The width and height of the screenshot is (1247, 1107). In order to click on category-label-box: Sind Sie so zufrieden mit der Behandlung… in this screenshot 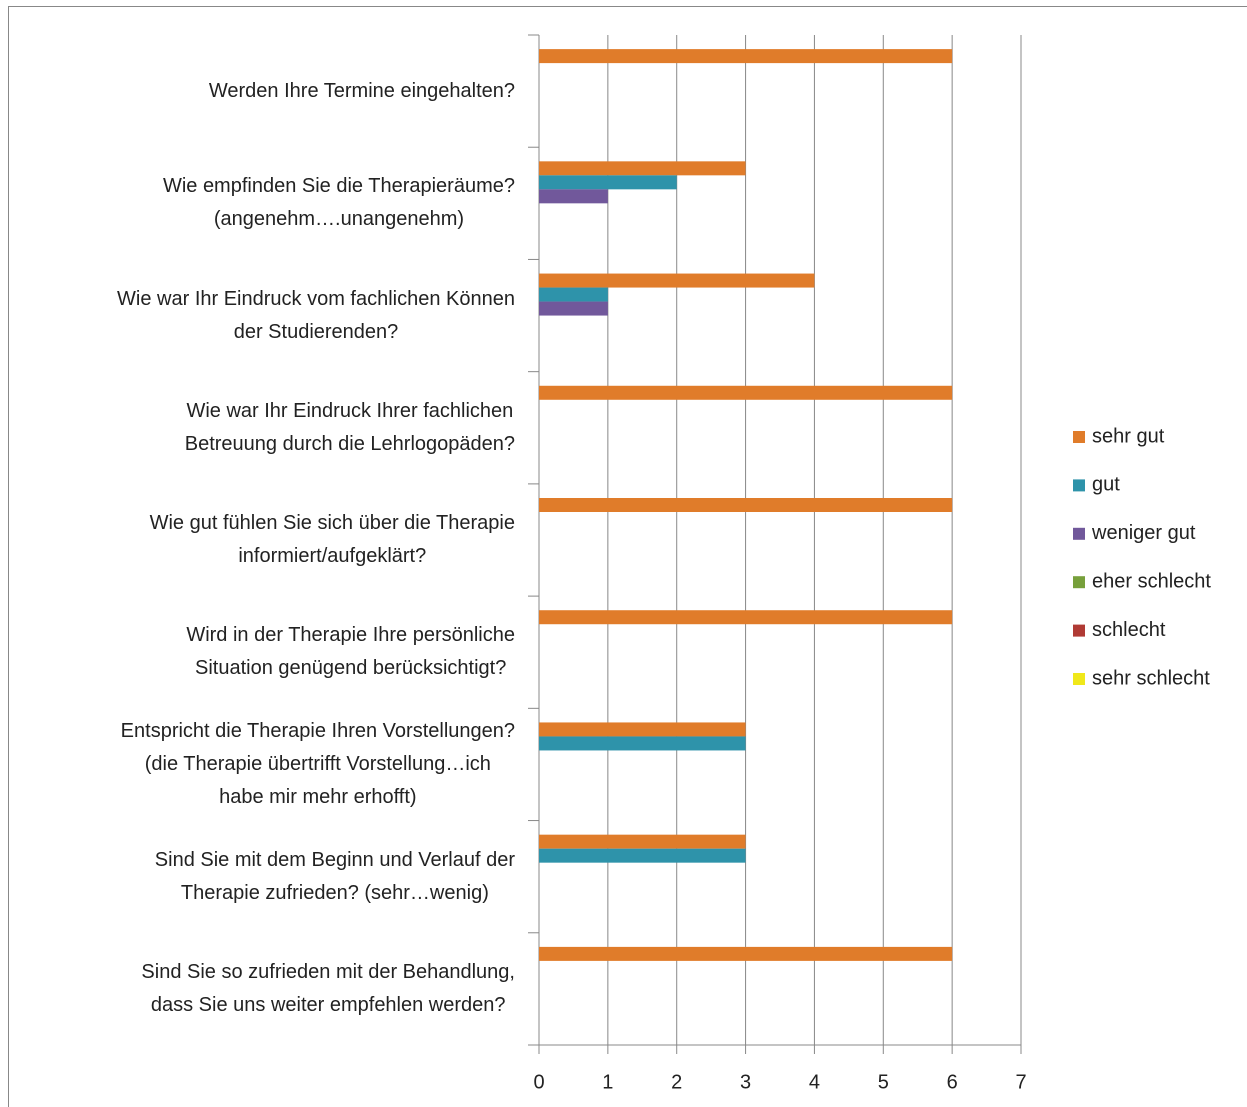, I will do `click(328, 989)`.